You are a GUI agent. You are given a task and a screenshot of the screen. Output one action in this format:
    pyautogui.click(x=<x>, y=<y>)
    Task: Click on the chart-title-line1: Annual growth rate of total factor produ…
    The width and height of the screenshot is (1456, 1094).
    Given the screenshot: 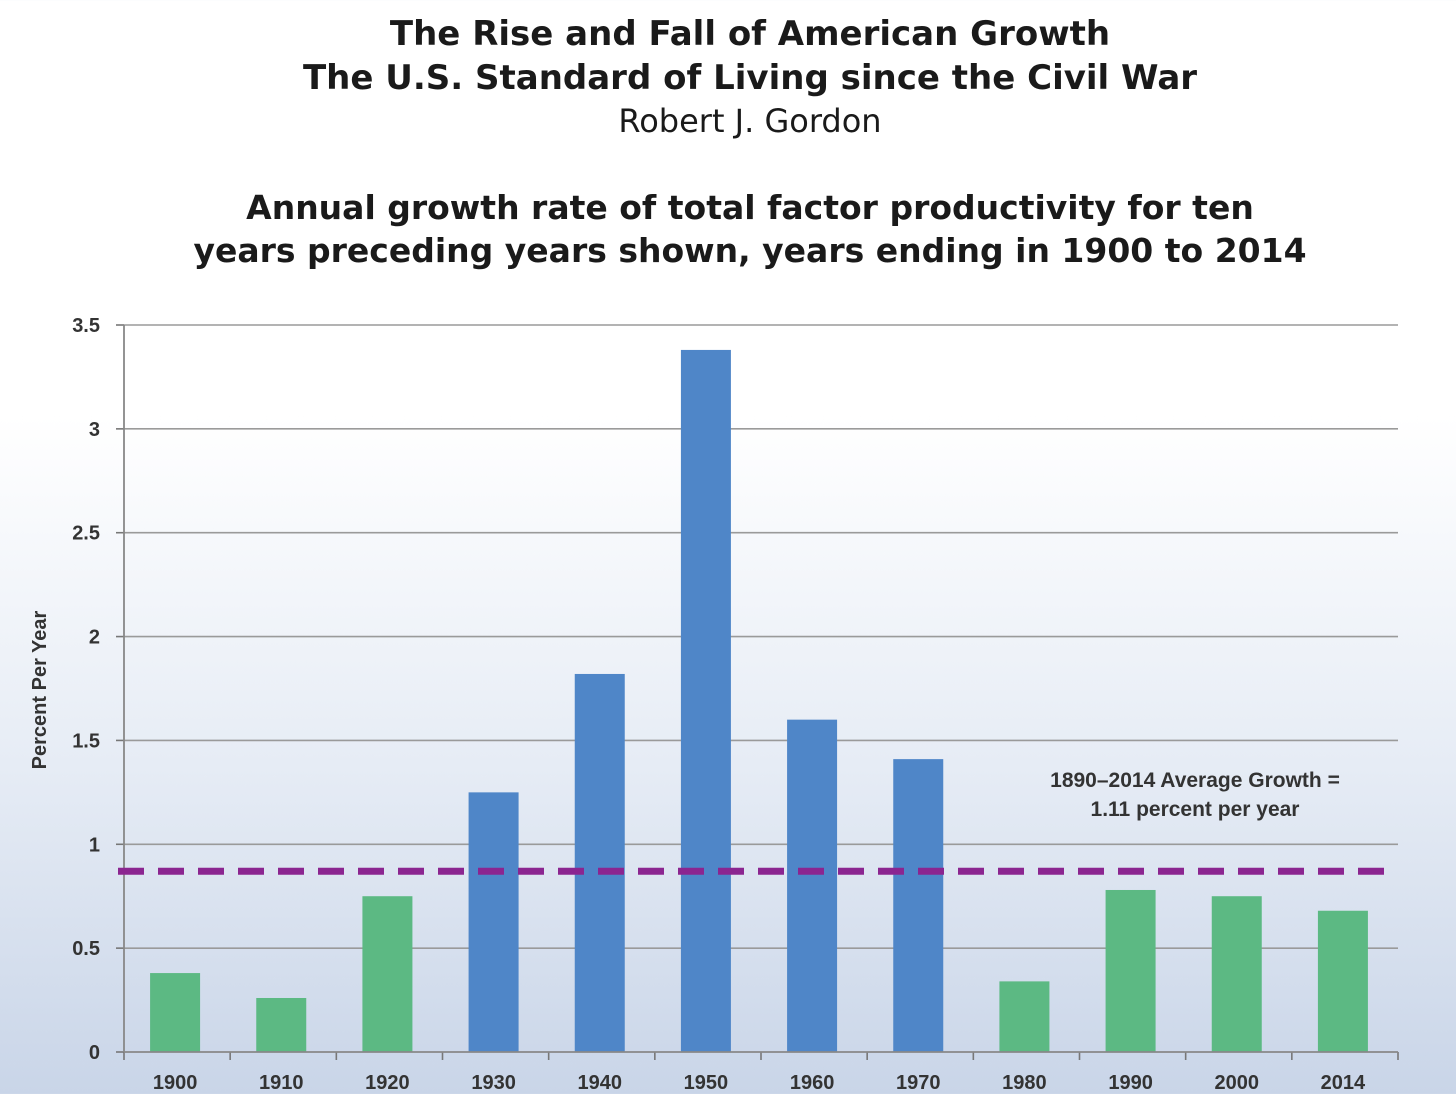 What is the action you would take?
    pyautogui.click(x=750, y=207)
    